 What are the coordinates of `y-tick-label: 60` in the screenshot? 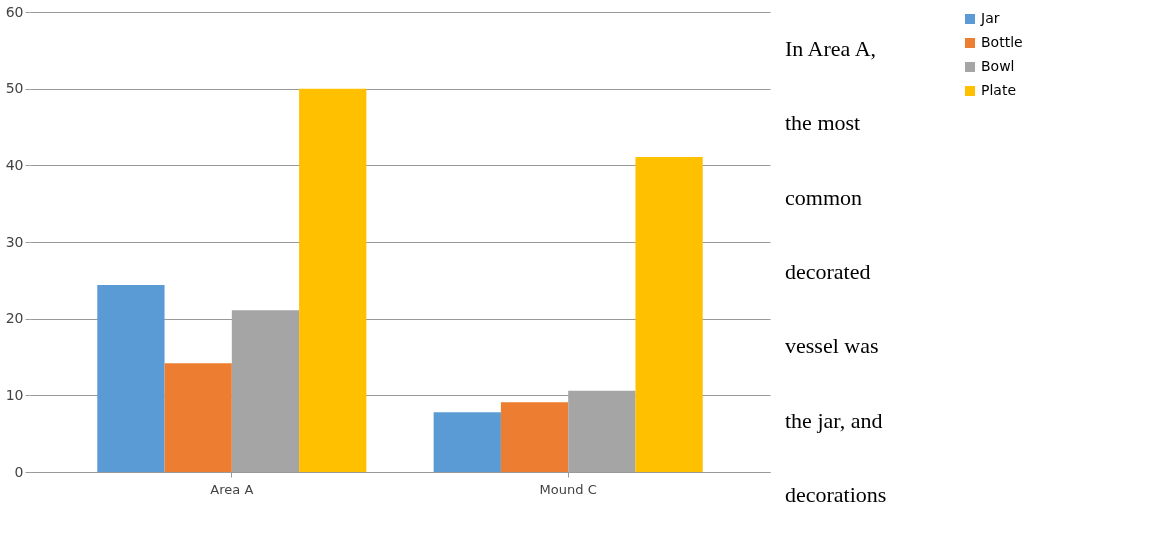 It's located at (14, 11).